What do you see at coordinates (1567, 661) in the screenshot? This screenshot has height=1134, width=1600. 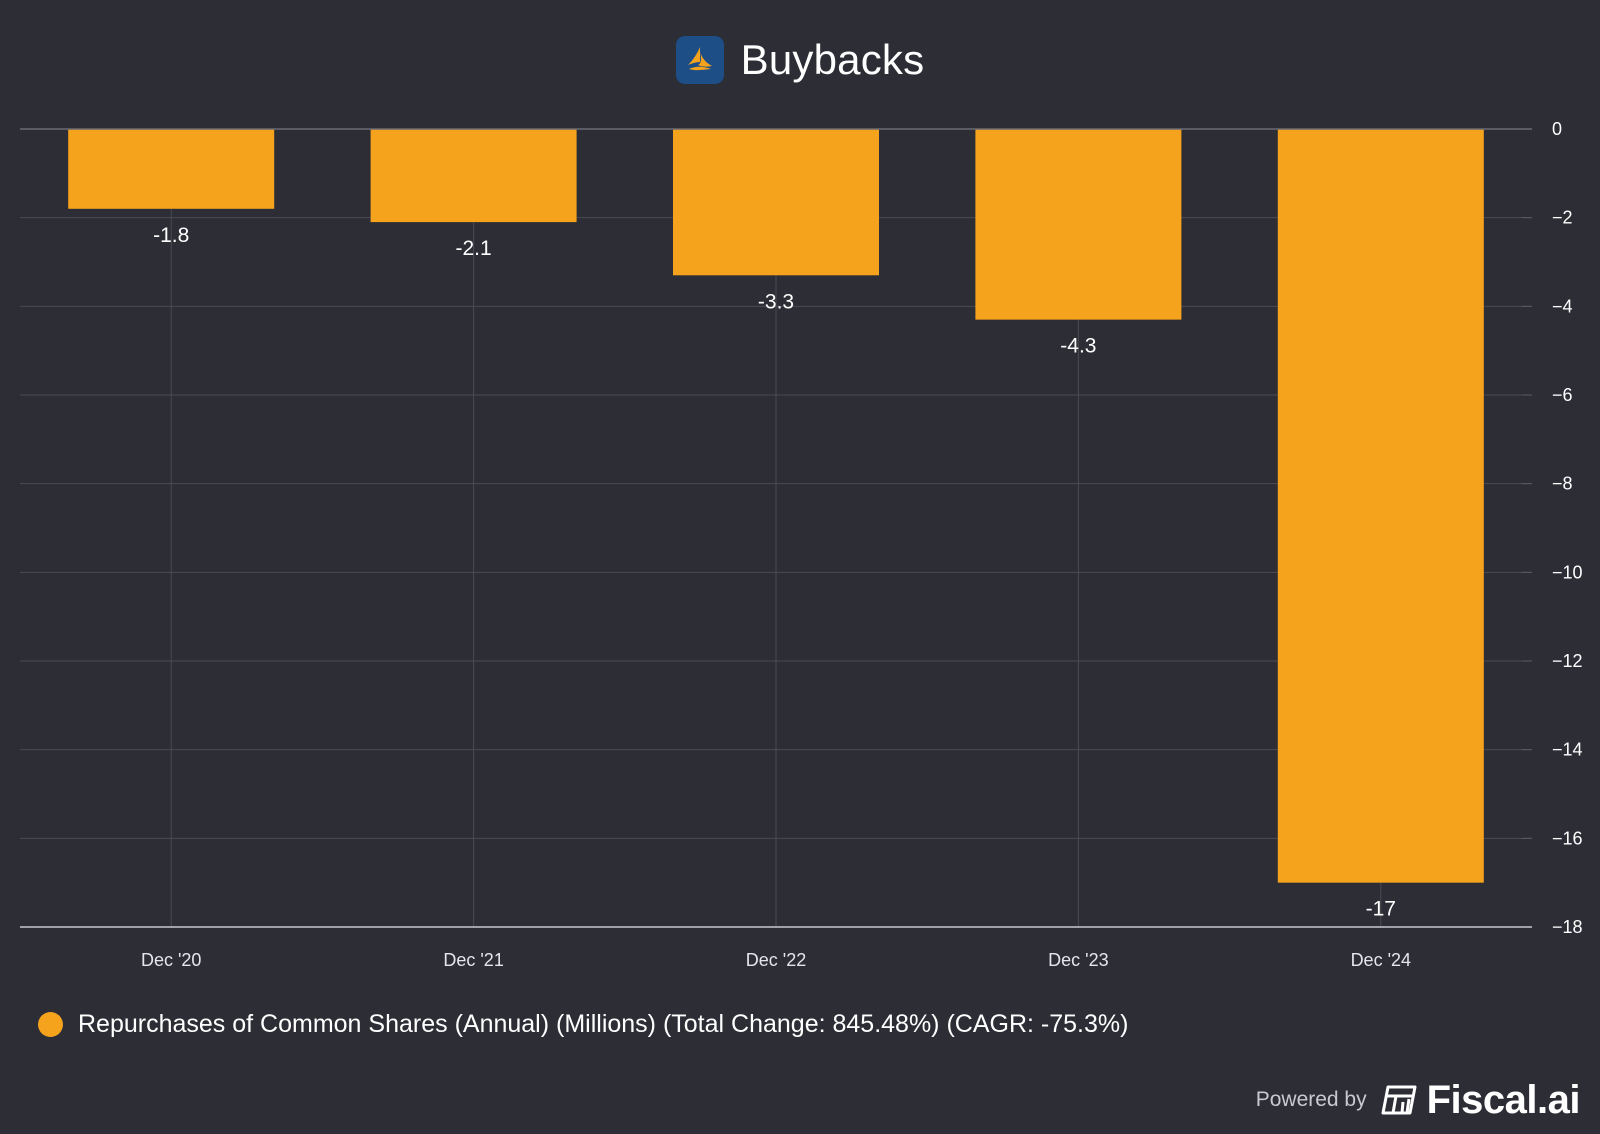 I see `y-tick-label: −12` at bounding box center [1567, 661].